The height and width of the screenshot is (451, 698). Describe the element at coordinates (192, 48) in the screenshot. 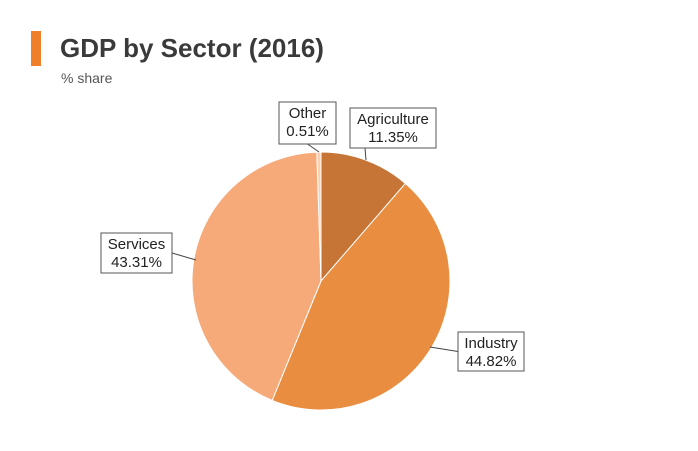

I see `chart-title: GDP by Sector (2016)` at that location.